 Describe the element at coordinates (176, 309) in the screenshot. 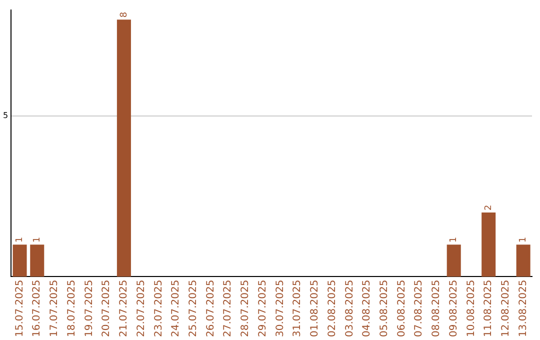

I see `x-tick-label: 24.07.2025` at that location.